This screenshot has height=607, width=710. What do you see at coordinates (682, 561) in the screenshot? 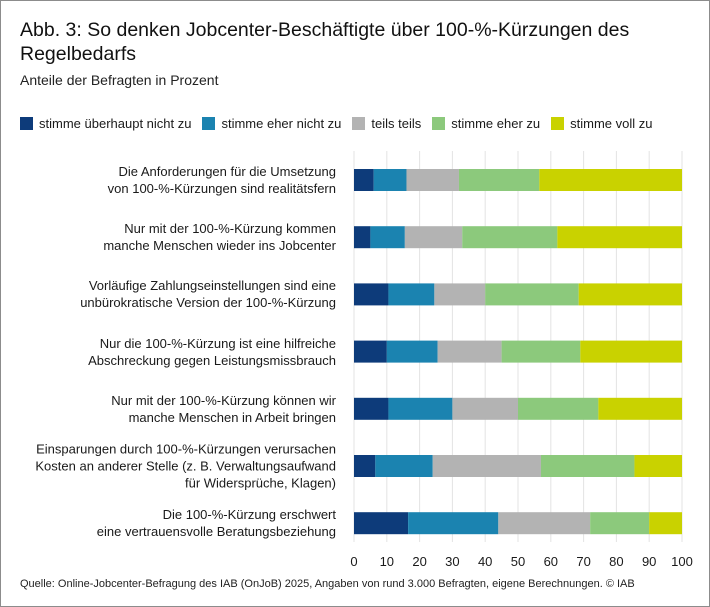
I see `x-tick-label: 100` at bounding box center [682, 561].